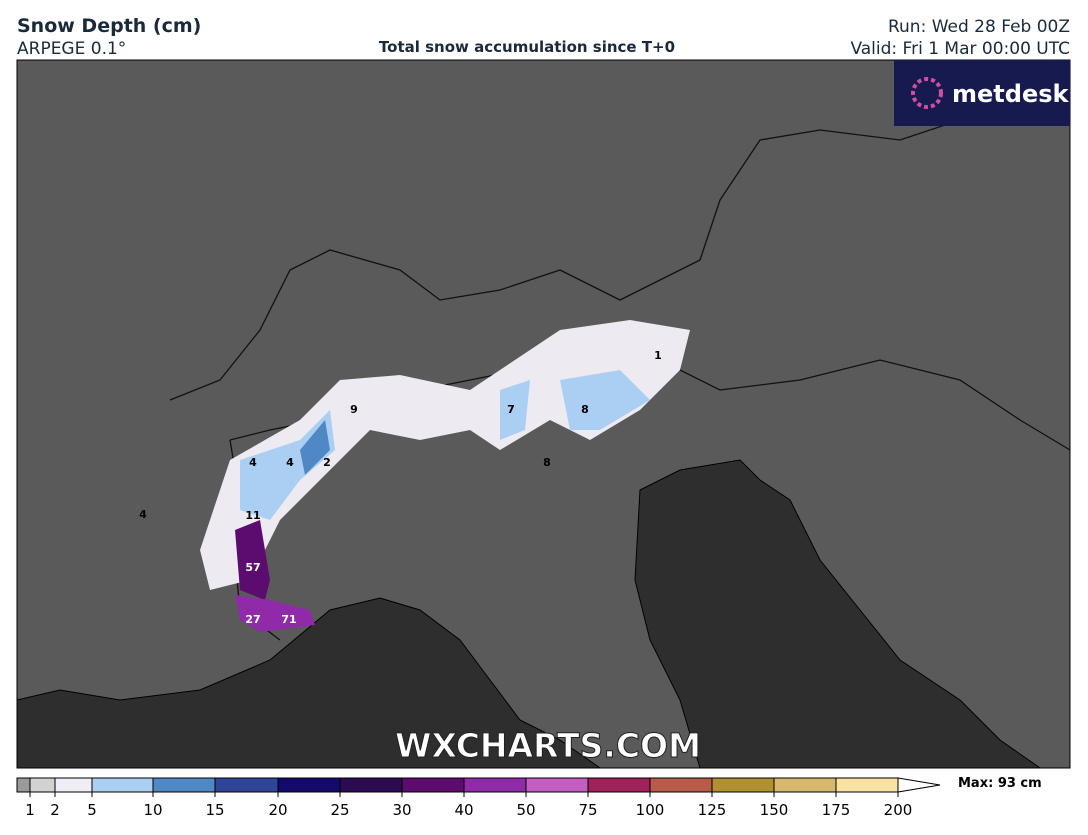 This screenshot has width=1088, height=835. I want to click on logo: metdesk, so click(1011, 94).